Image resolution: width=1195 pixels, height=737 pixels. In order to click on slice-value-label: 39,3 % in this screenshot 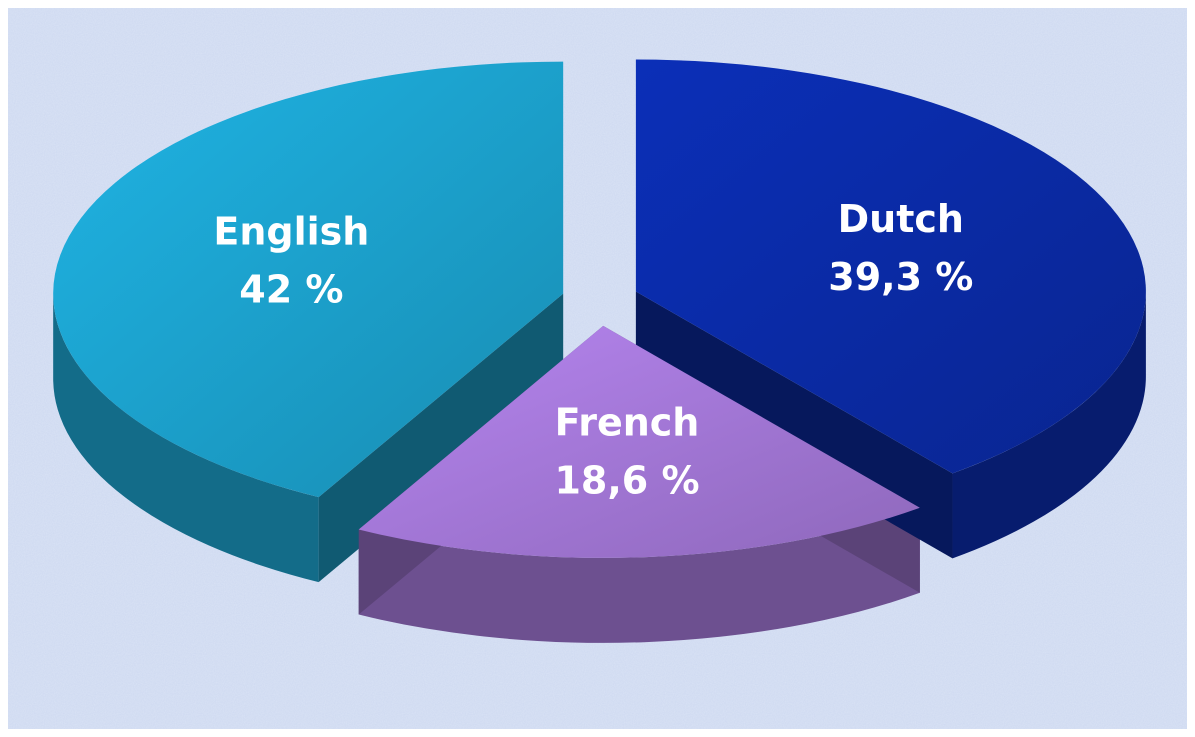, I will do `click(900, 277)`.